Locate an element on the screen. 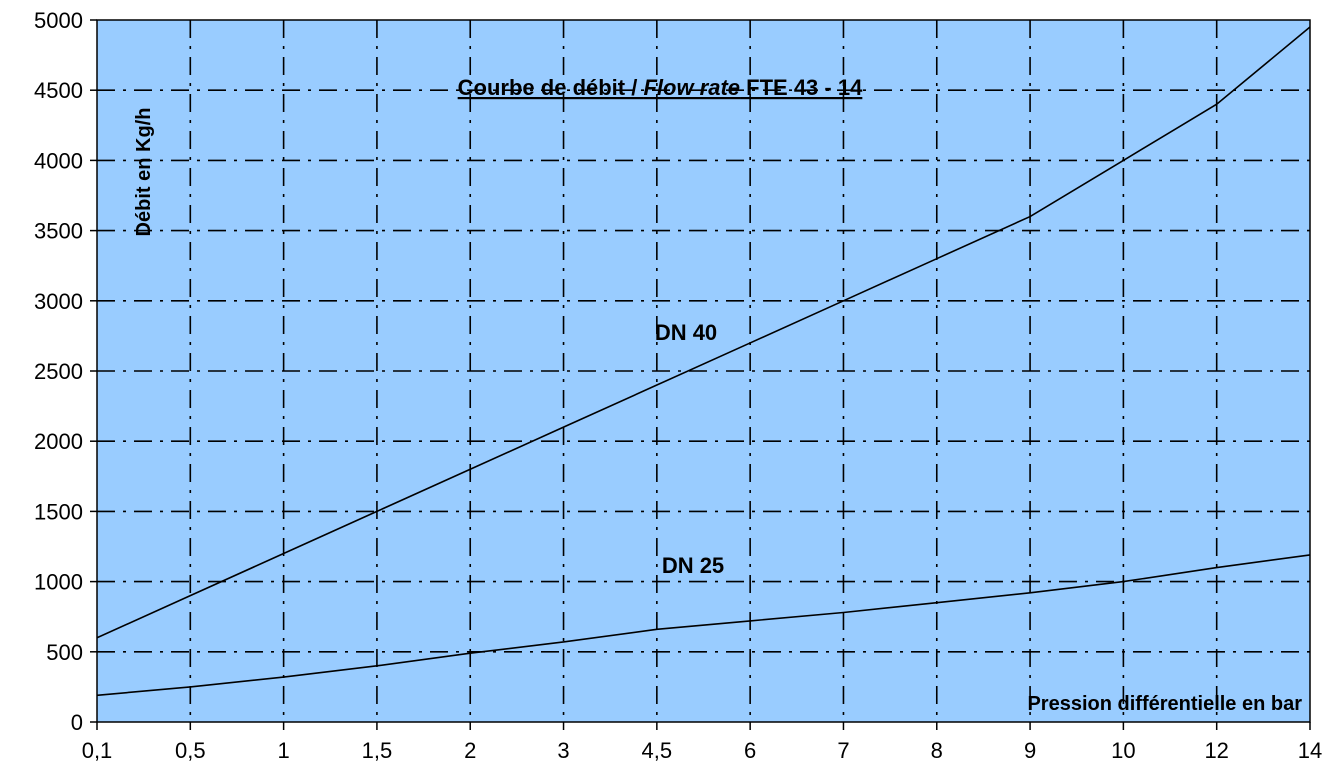 This screenshot has width=1337, height=782. x-tick-label: 6 is located at coordinates (750, 750).